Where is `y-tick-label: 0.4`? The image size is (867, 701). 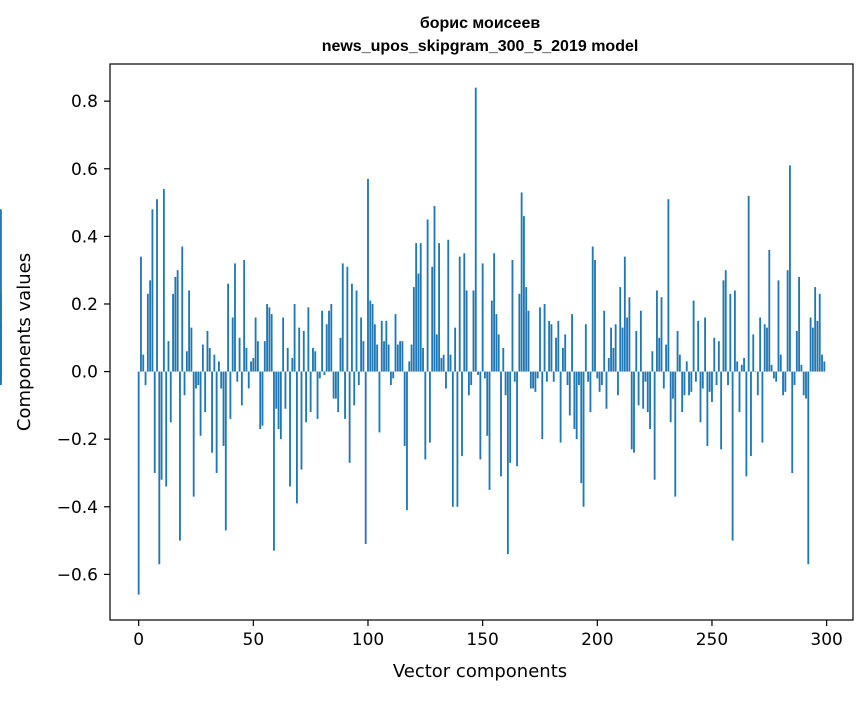
y-tick-label: 0.4 is located at coordinates (84, 237).